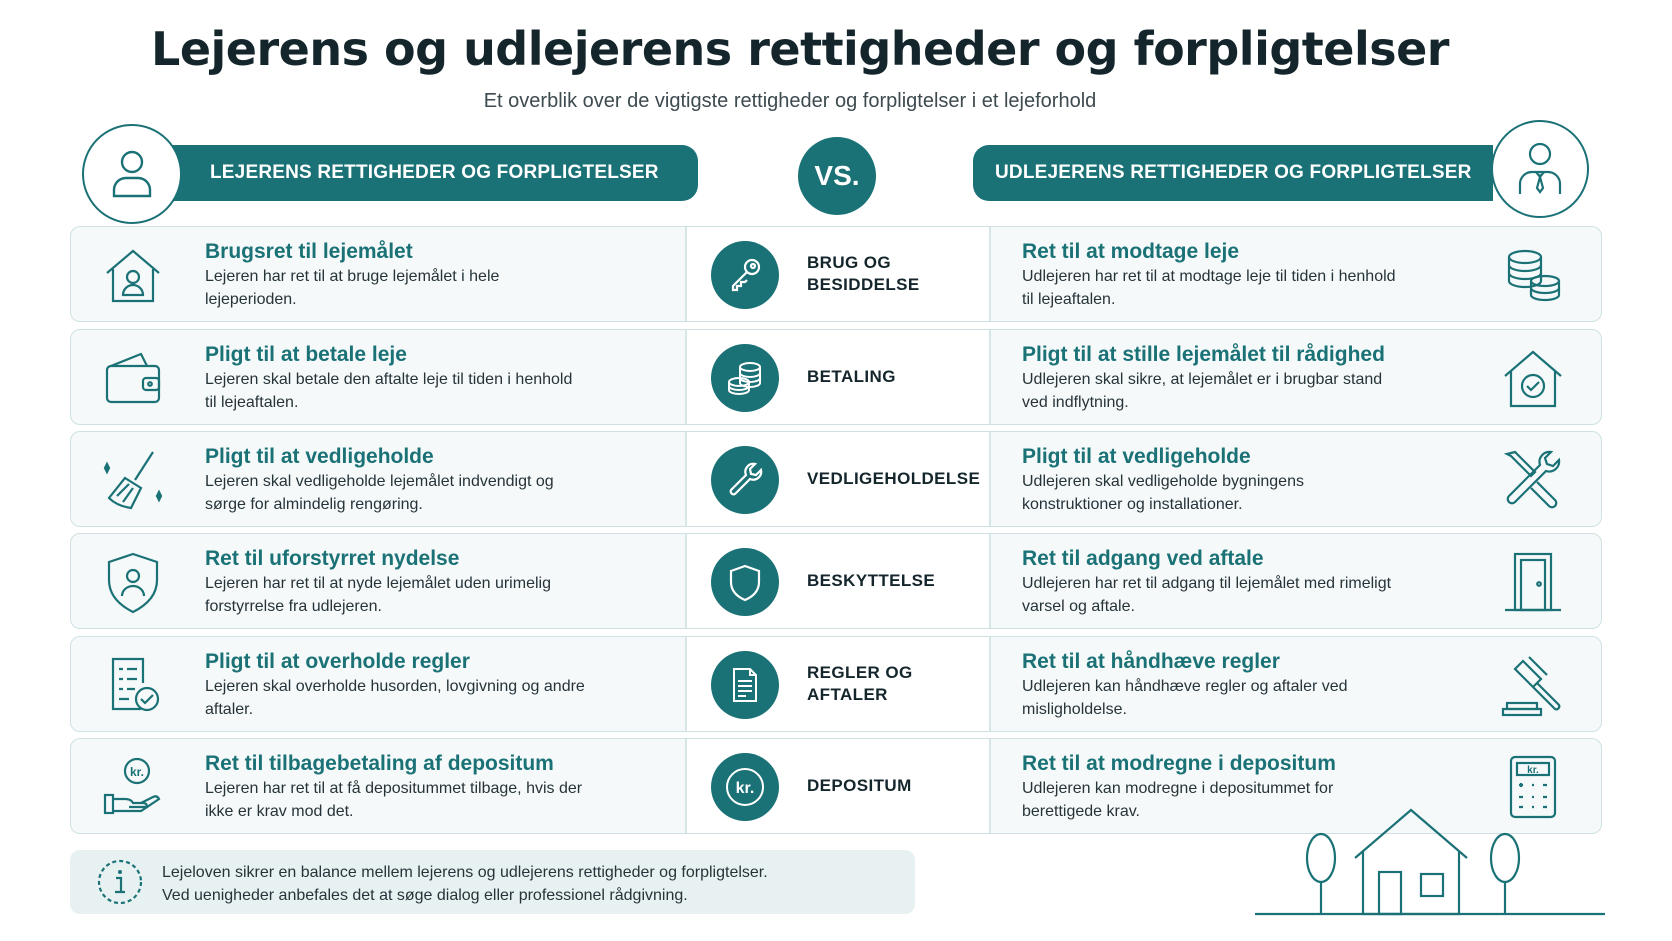 The width and height of the screenshot is (1672, 941). I want to click on tools-icon, so click(1532, 479).